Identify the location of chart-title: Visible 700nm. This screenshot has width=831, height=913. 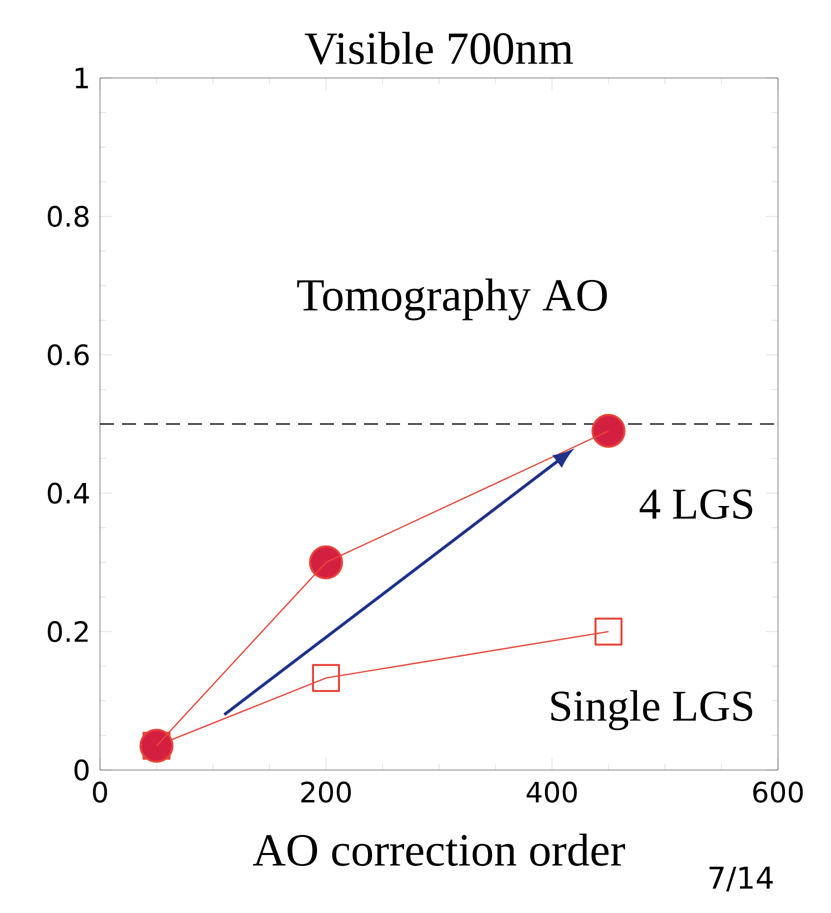
(438, 48).